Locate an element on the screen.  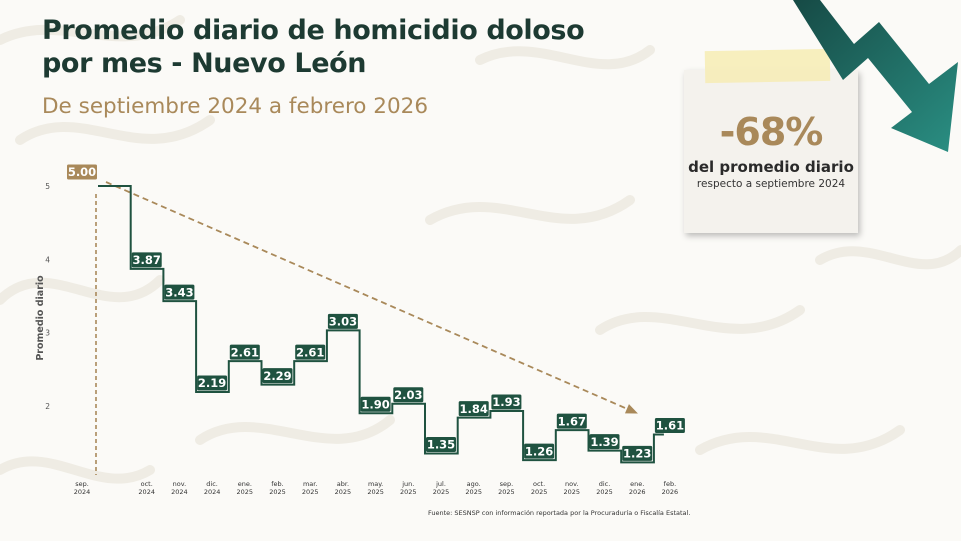
x-tick-label: oct. 2025 is located at coordinates (539, 488).